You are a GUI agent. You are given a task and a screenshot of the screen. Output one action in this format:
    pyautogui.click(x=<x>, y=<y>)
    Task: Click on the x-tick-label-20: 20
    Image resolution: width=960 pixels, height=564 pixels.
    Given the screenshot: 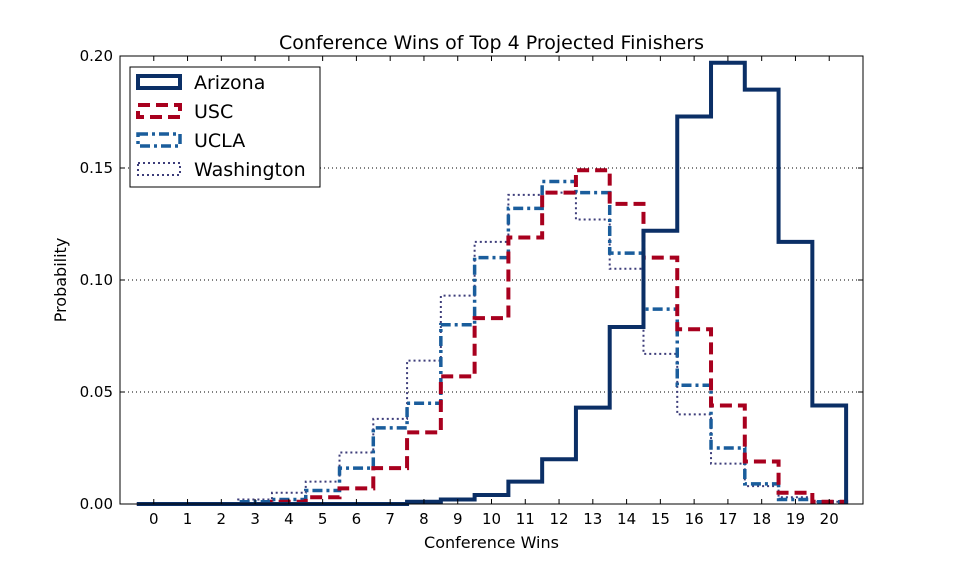 What is the action you would take?
    pyautogui.click(x=829, y=519)
    